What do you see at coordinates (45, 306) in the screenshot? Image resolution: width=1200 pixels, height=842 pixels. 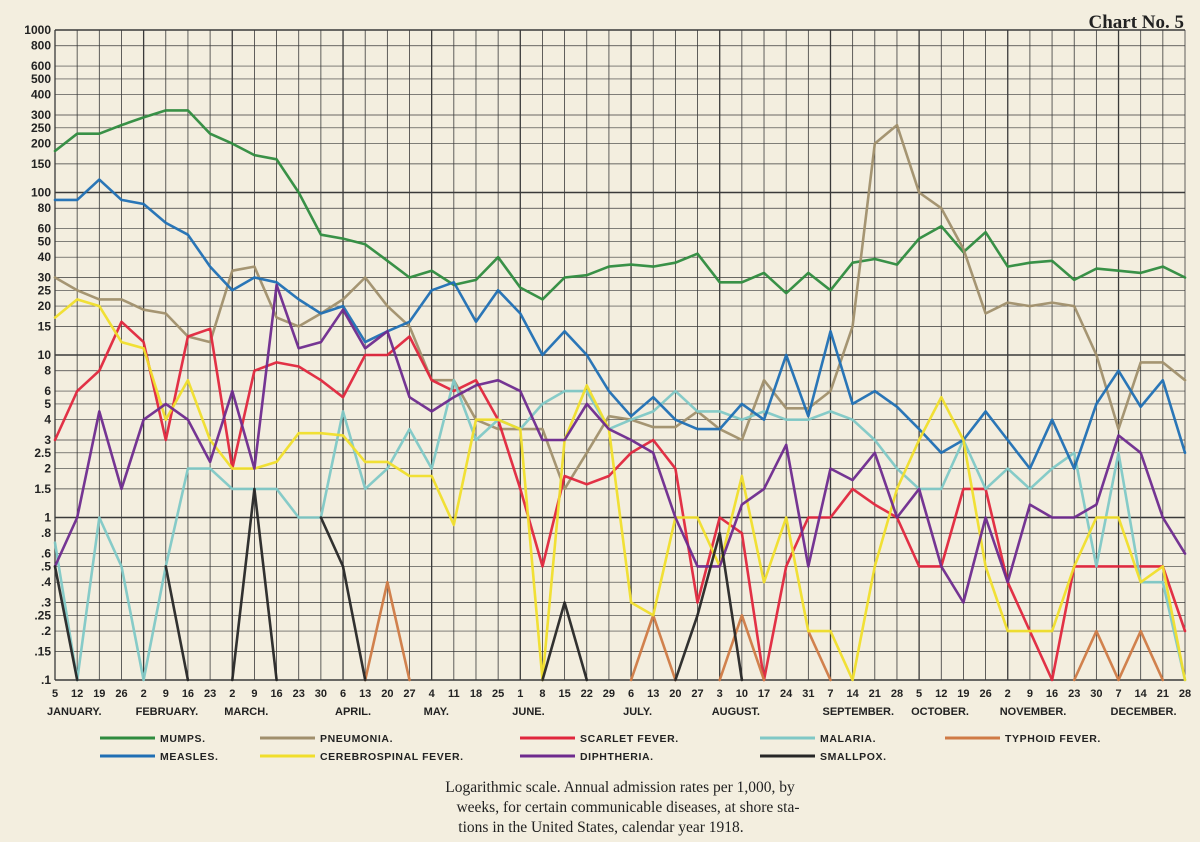 I see `y-tick-label: 20` at bounding box center [45, 306].